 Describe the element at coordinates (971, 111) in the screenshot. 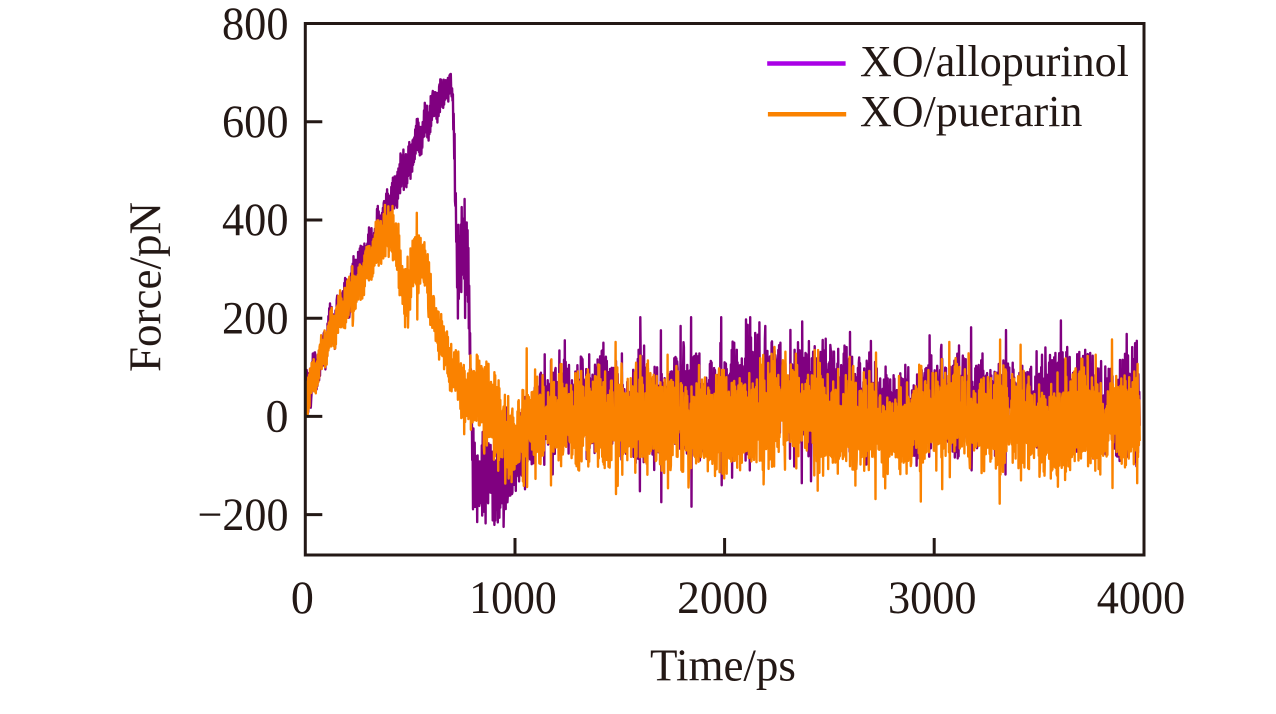

I see `svg-text: XO/puerarin` at that location.